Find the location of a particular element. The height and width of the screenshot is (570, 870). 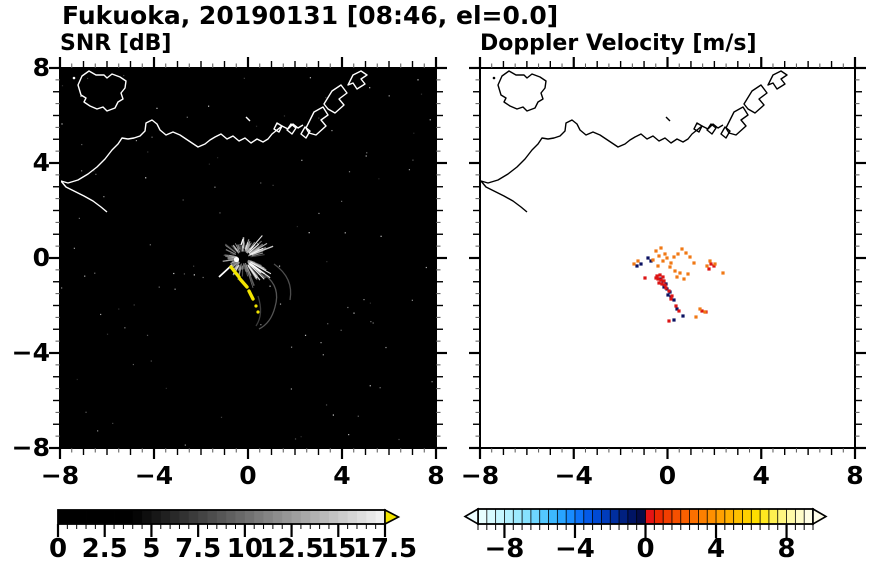

snr-colorbar-tick-label: 5 is located at coordinates (151, 549).